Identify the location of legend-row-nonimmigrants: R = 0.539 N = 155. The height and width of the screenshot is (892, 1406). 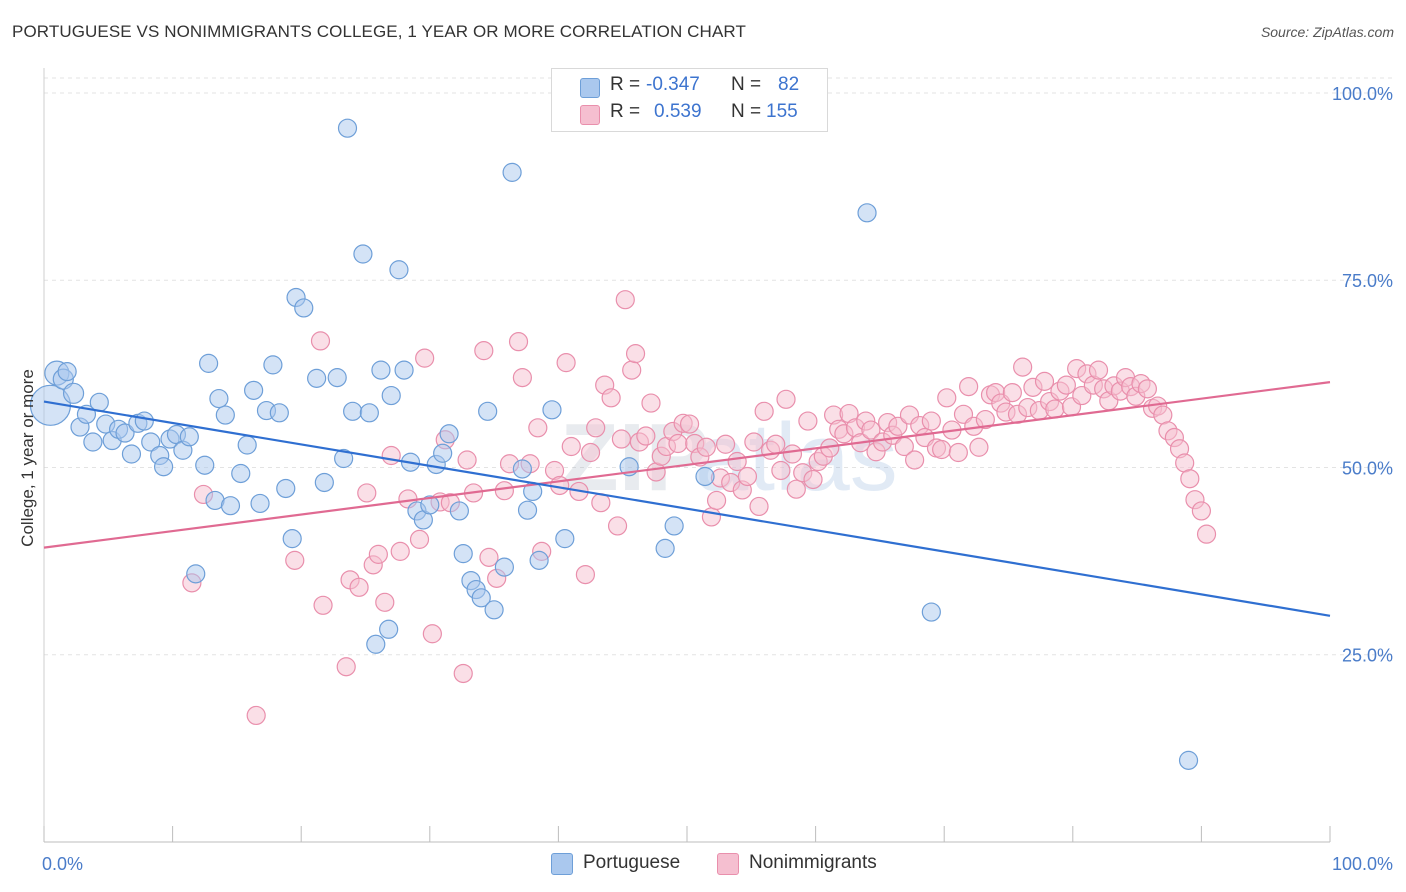
(689, 115).